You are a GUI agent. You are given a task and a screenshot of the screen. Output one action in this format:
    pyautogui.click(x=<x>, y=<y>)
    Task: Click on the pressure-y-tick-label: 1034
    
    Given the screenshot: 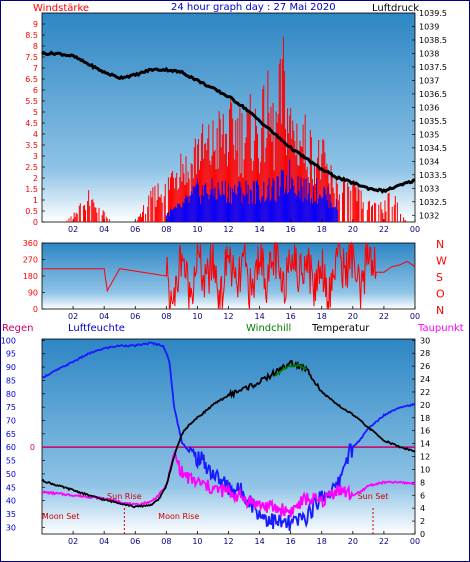 What is the action you would take?
    pyautogui.click(x=429, y=161)
    